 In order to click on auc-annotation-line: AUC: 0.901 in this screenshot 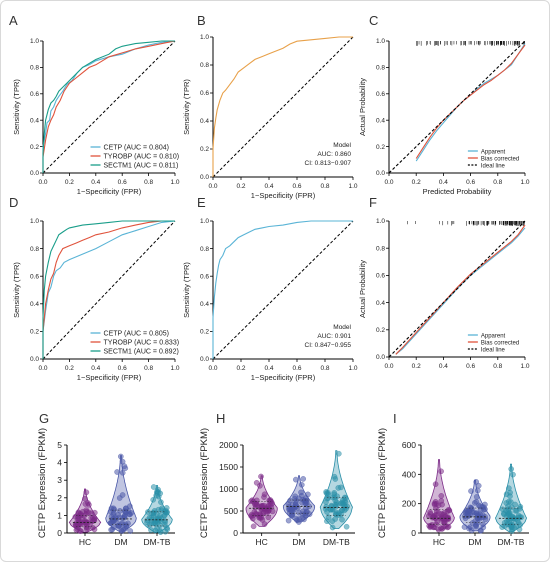, I will do `click(334, 336)`.